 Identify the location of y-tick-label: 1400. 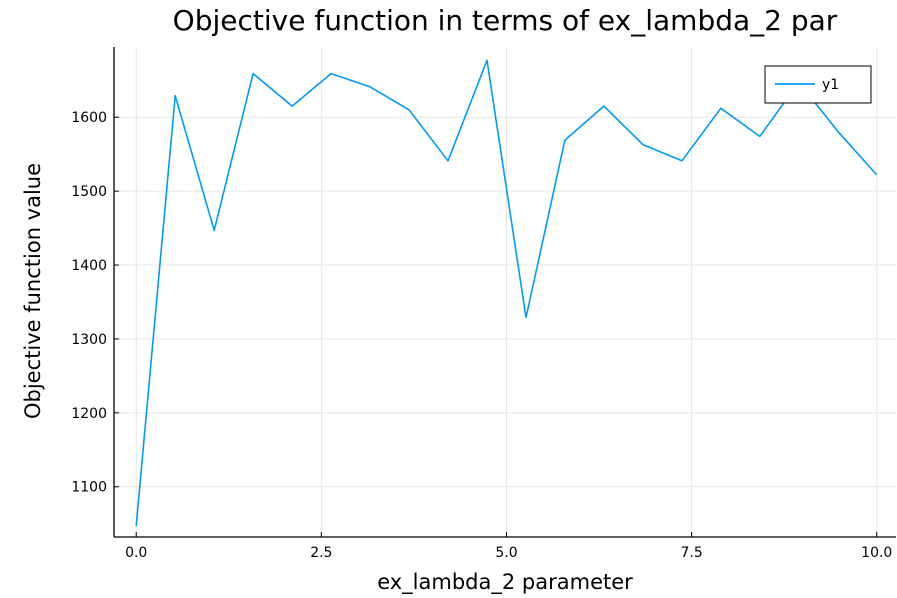
(89, 266).